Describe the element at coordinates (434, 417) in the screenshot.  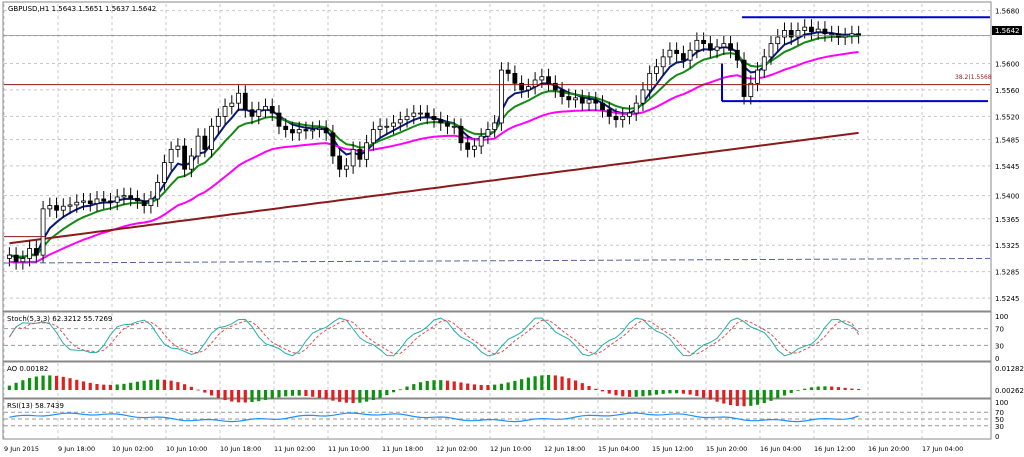
I see `rsi-line` at that location.